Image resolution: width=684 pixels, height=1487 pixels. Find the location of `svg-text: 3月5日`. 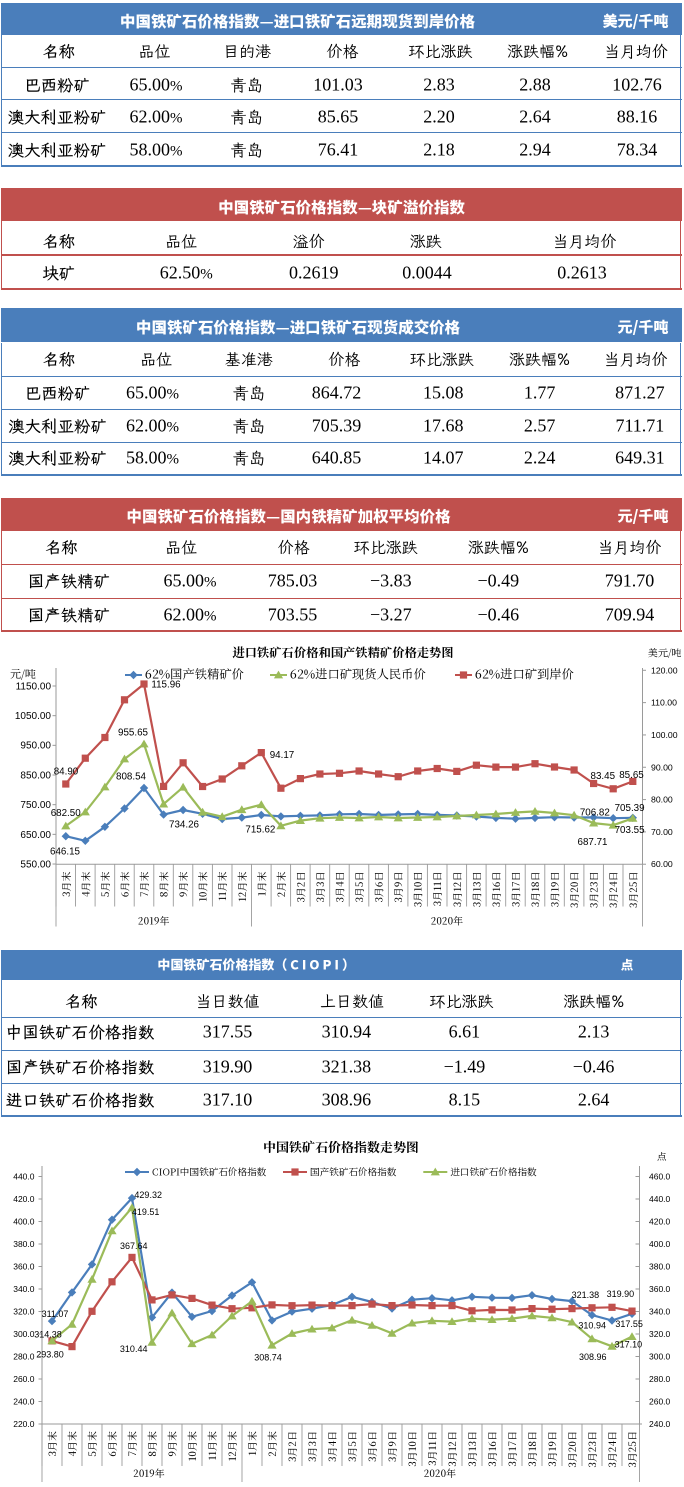

svg-text: 3月5日 is located at coordinates (358, 887).